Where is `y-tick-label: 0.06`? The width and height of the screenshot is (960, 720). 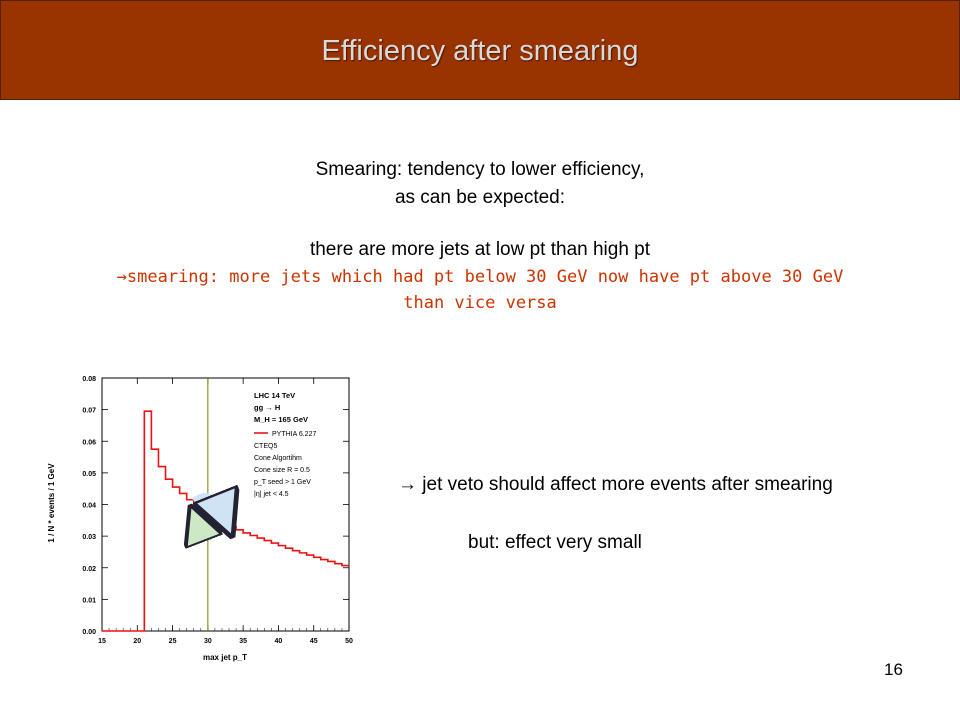
y-tick-label: 0.06 is located at coordinates (89, 442).